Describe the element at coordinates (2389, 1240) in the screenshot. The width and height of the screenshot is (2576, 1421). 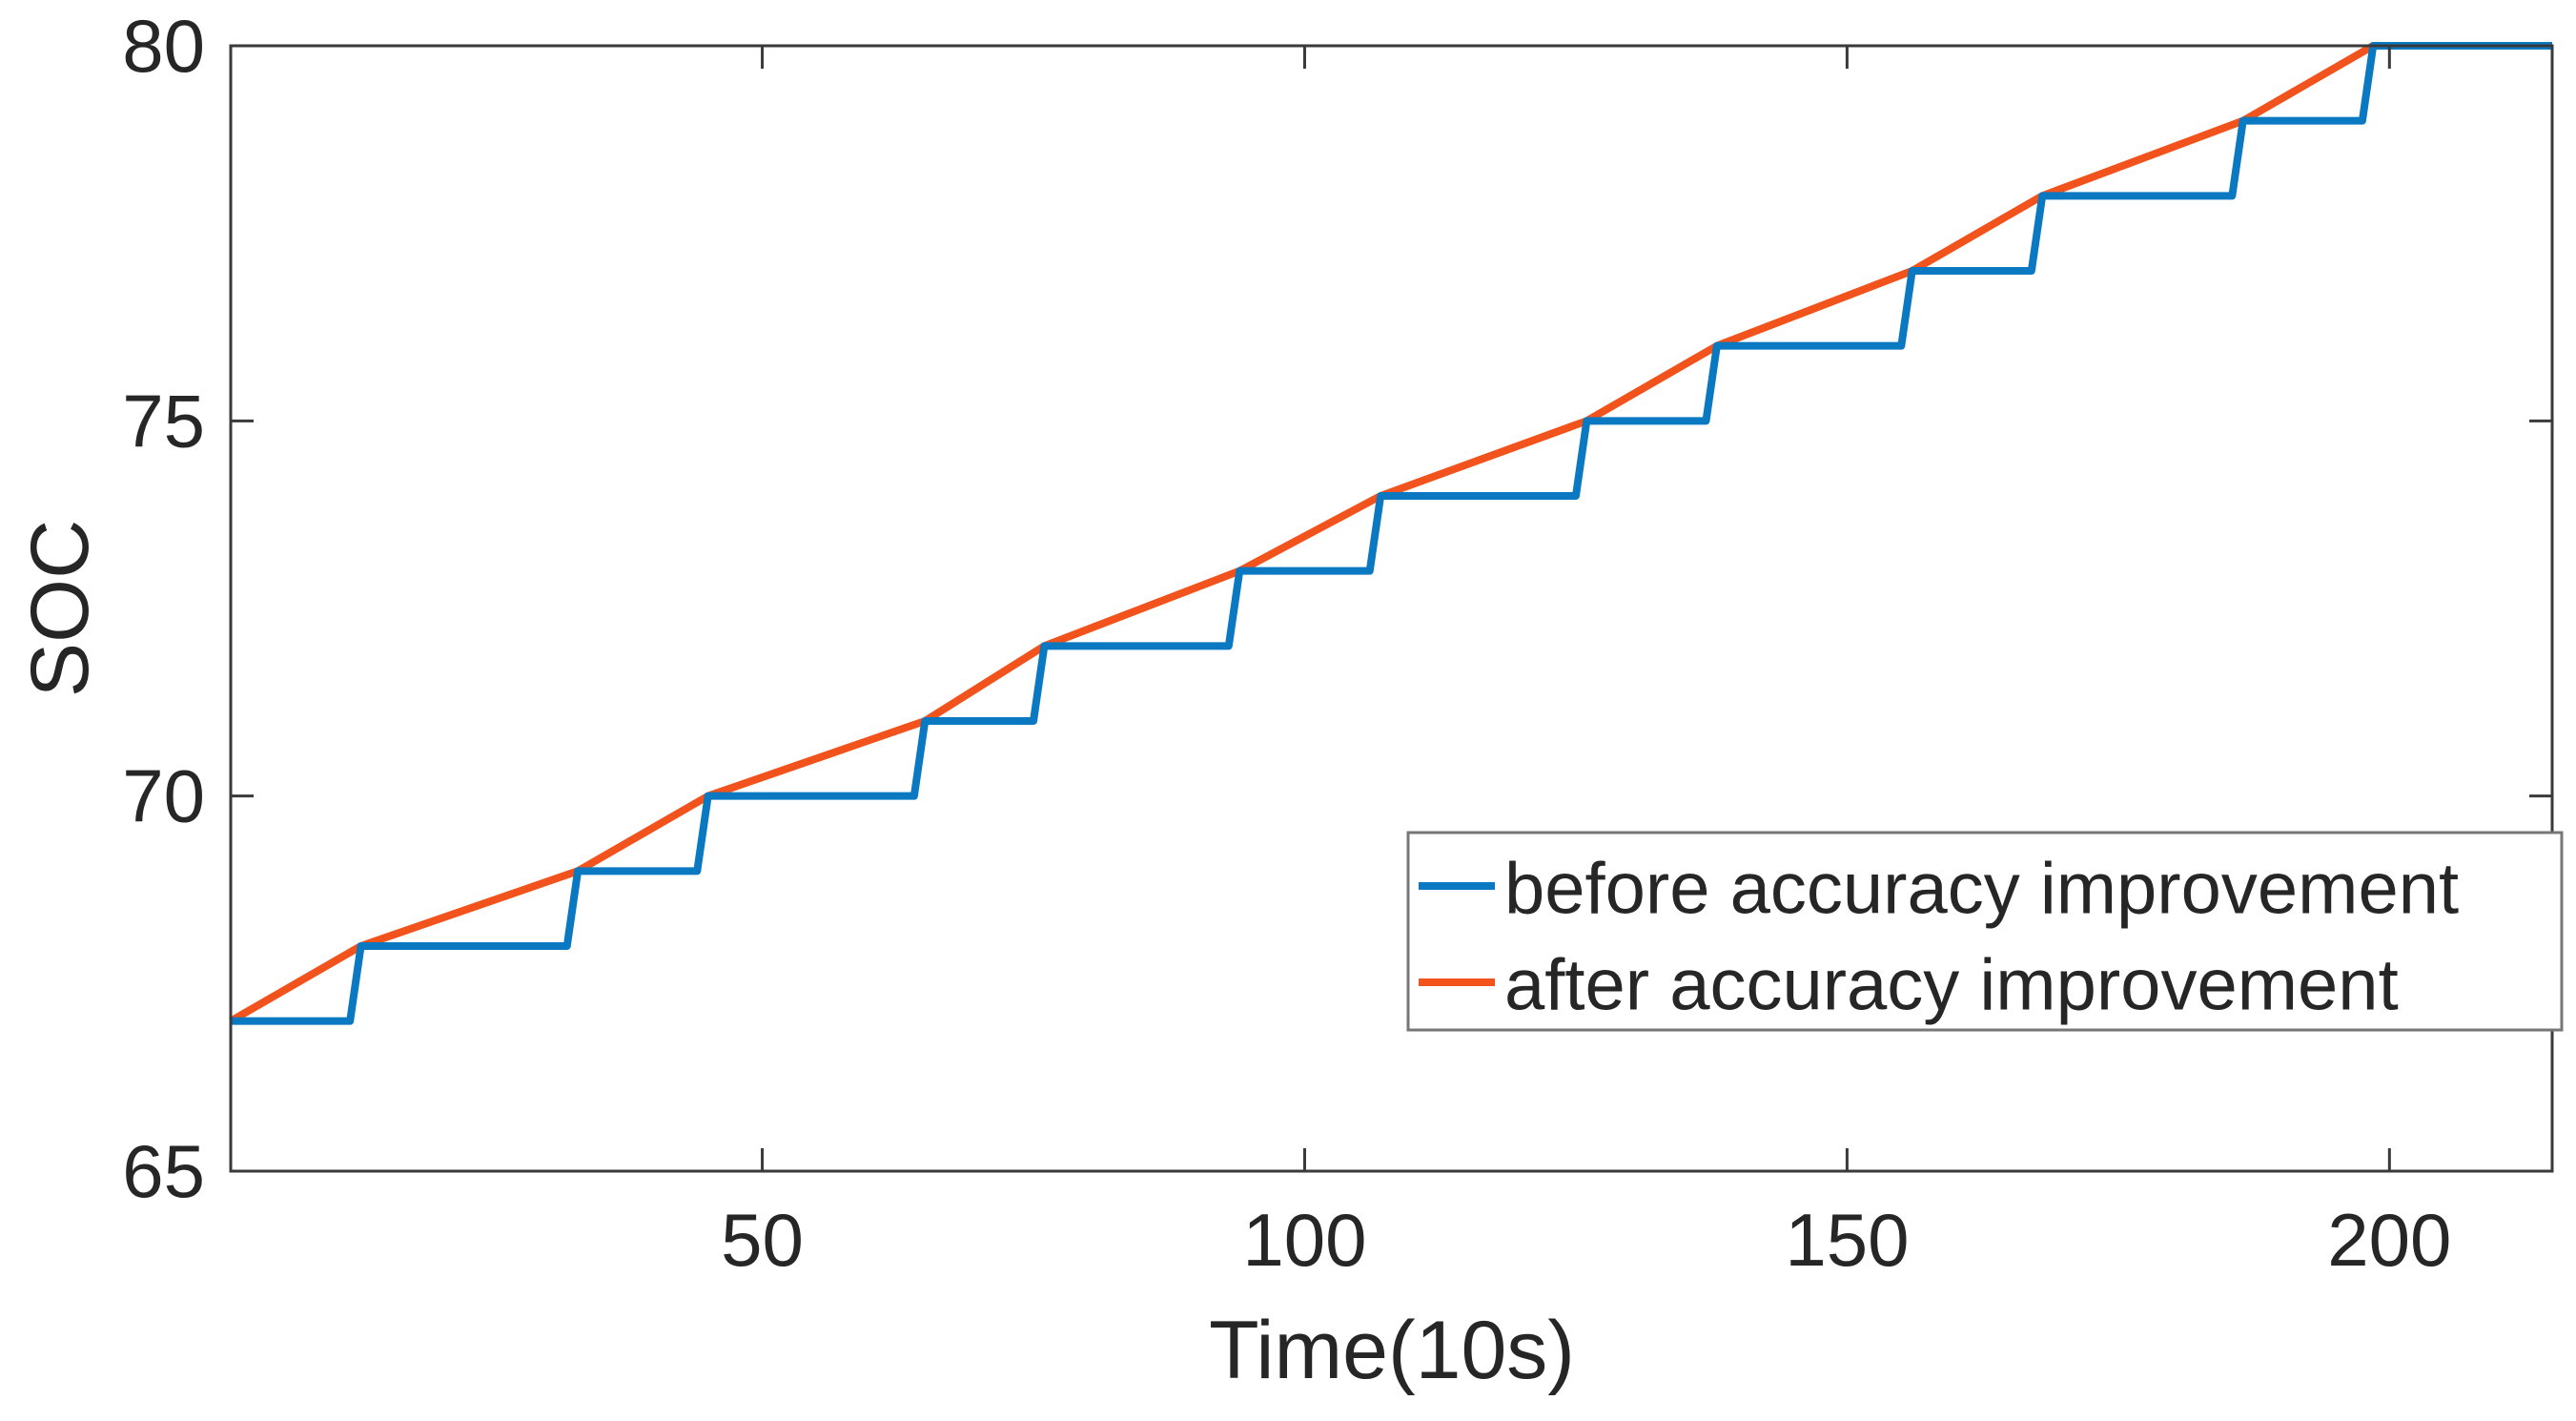
I see `x-tick-label: 200` at that location.